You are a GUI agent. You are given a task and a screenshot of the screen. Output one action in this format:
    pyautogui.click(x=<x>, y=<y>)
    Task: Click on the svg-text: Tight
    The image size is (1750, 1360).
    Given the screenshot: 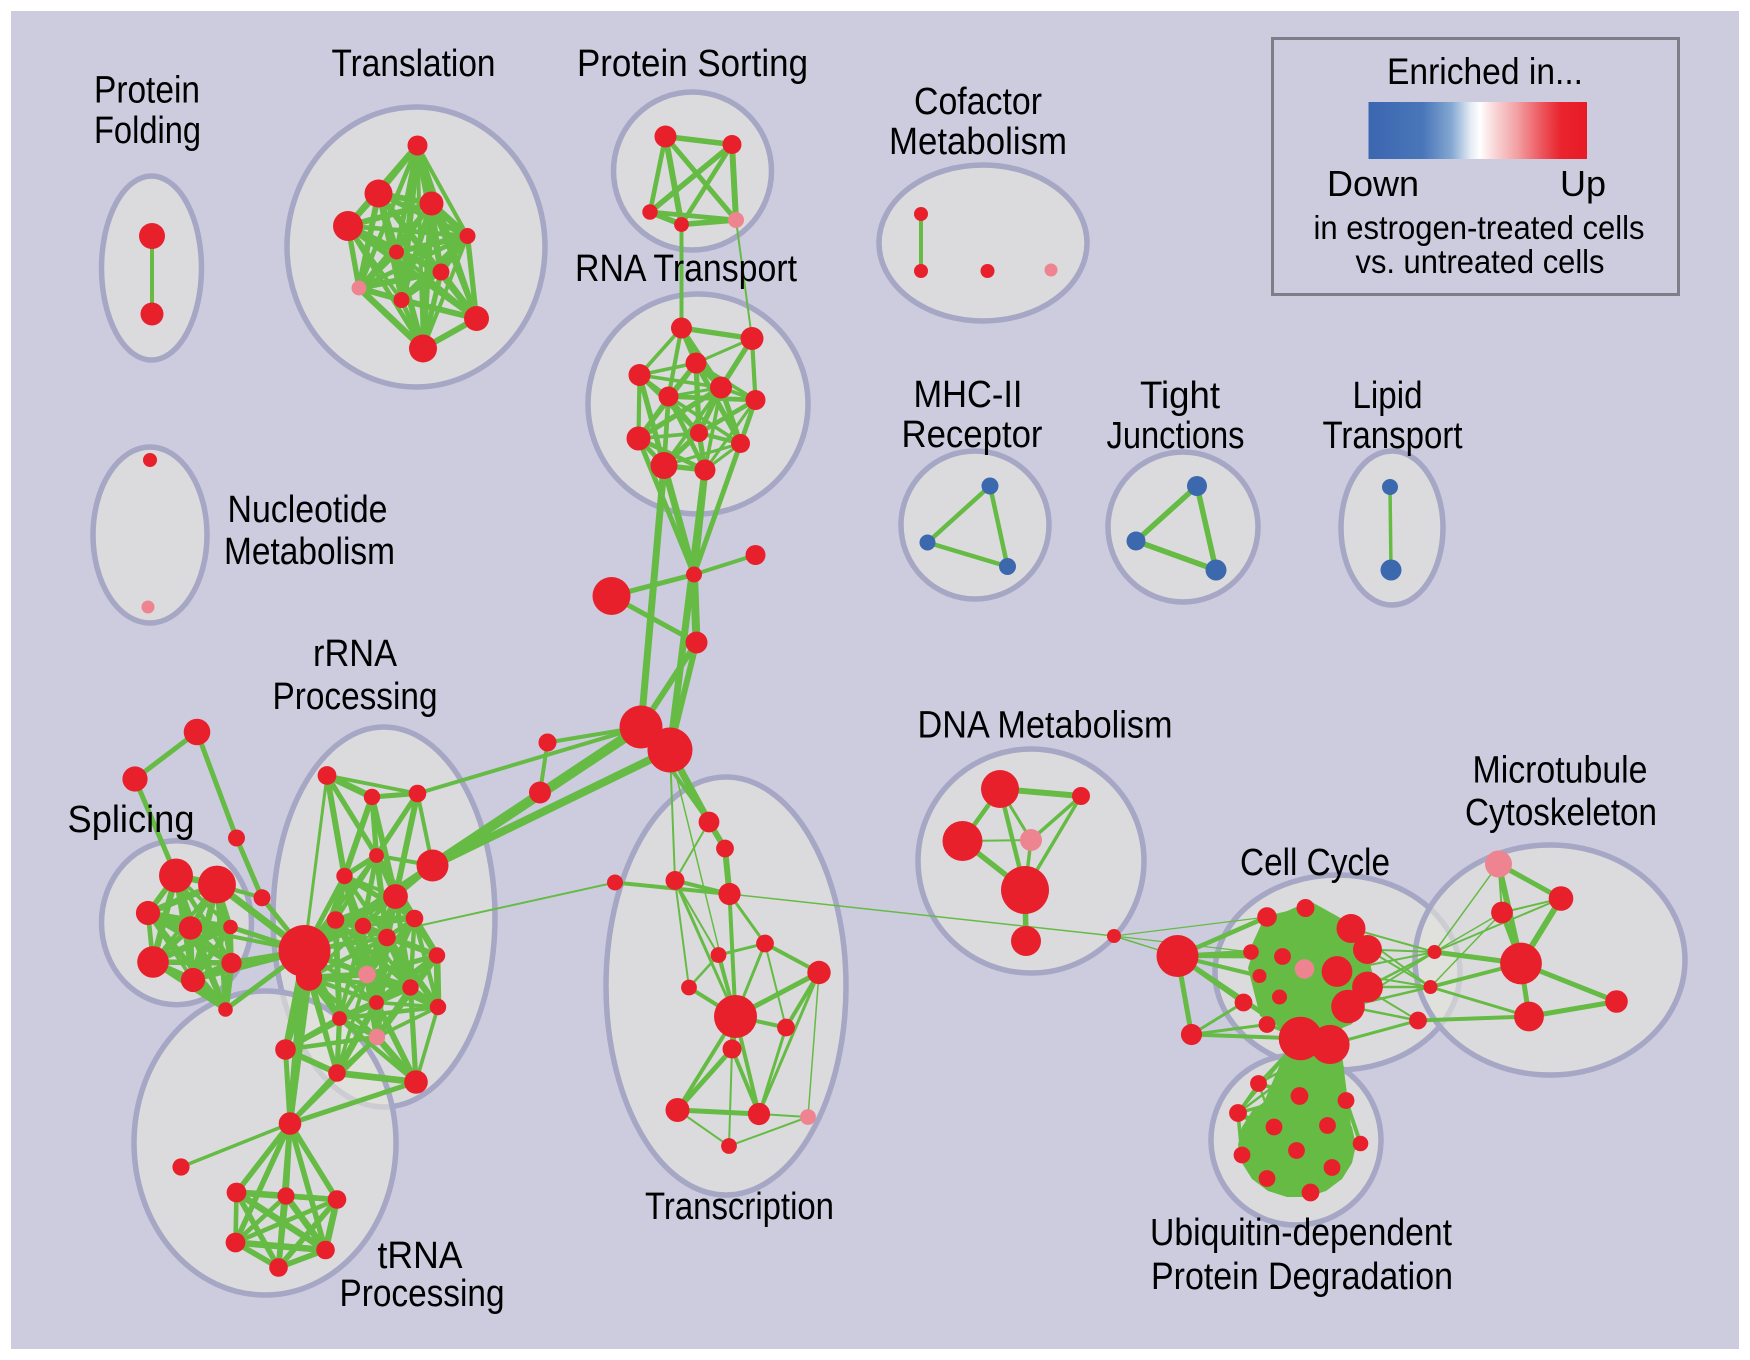 What is the action you would take?
    pyautogui.click(x=1180, y=396)
    